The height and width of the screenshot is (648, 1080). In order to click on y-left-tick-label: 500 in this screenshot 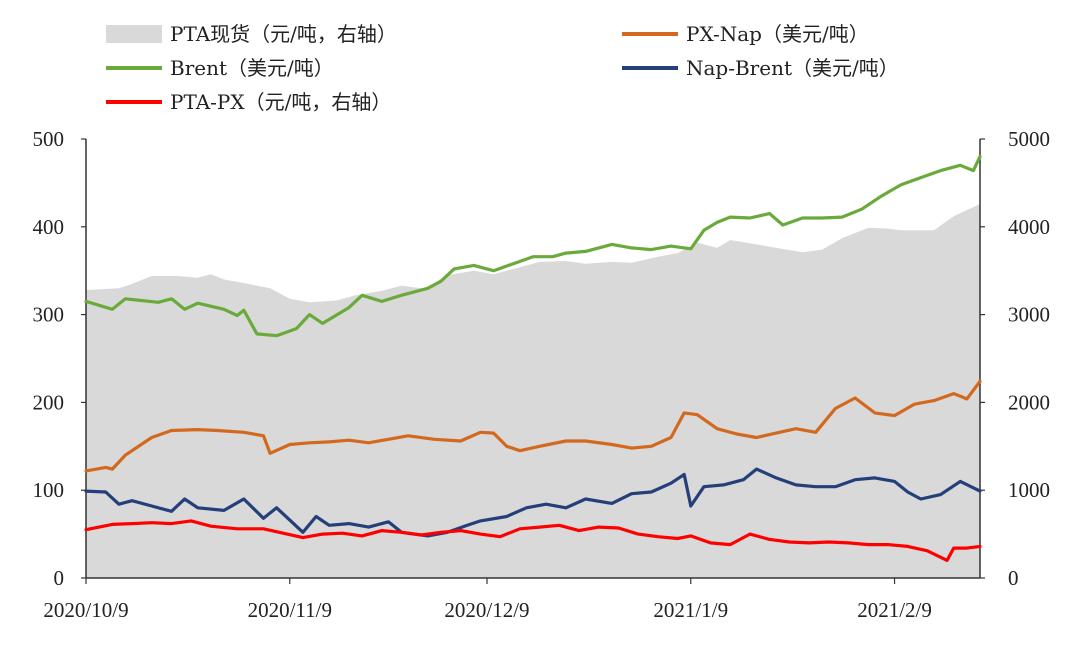, I will do `click(49, 139)`.